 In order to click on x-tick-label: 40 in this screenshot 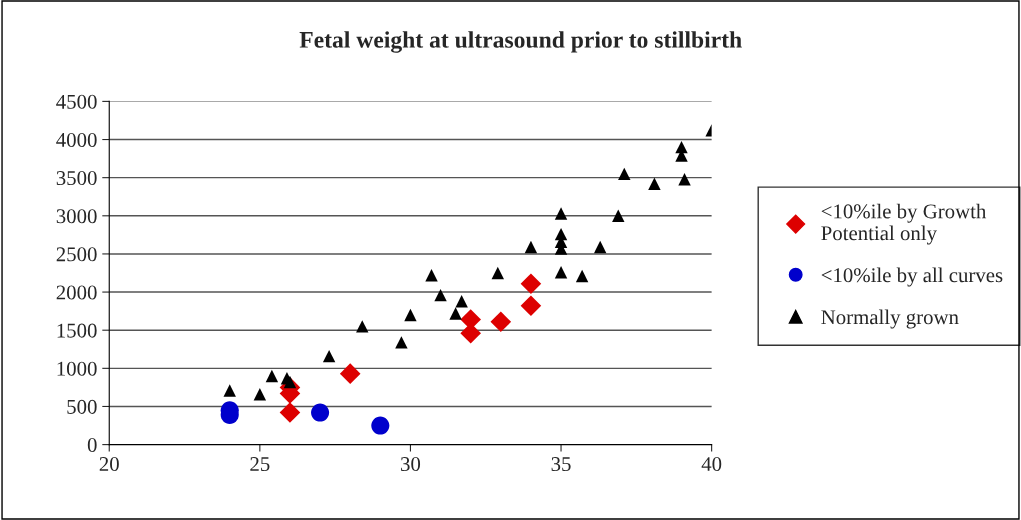, I will do `click(711, 464)`.